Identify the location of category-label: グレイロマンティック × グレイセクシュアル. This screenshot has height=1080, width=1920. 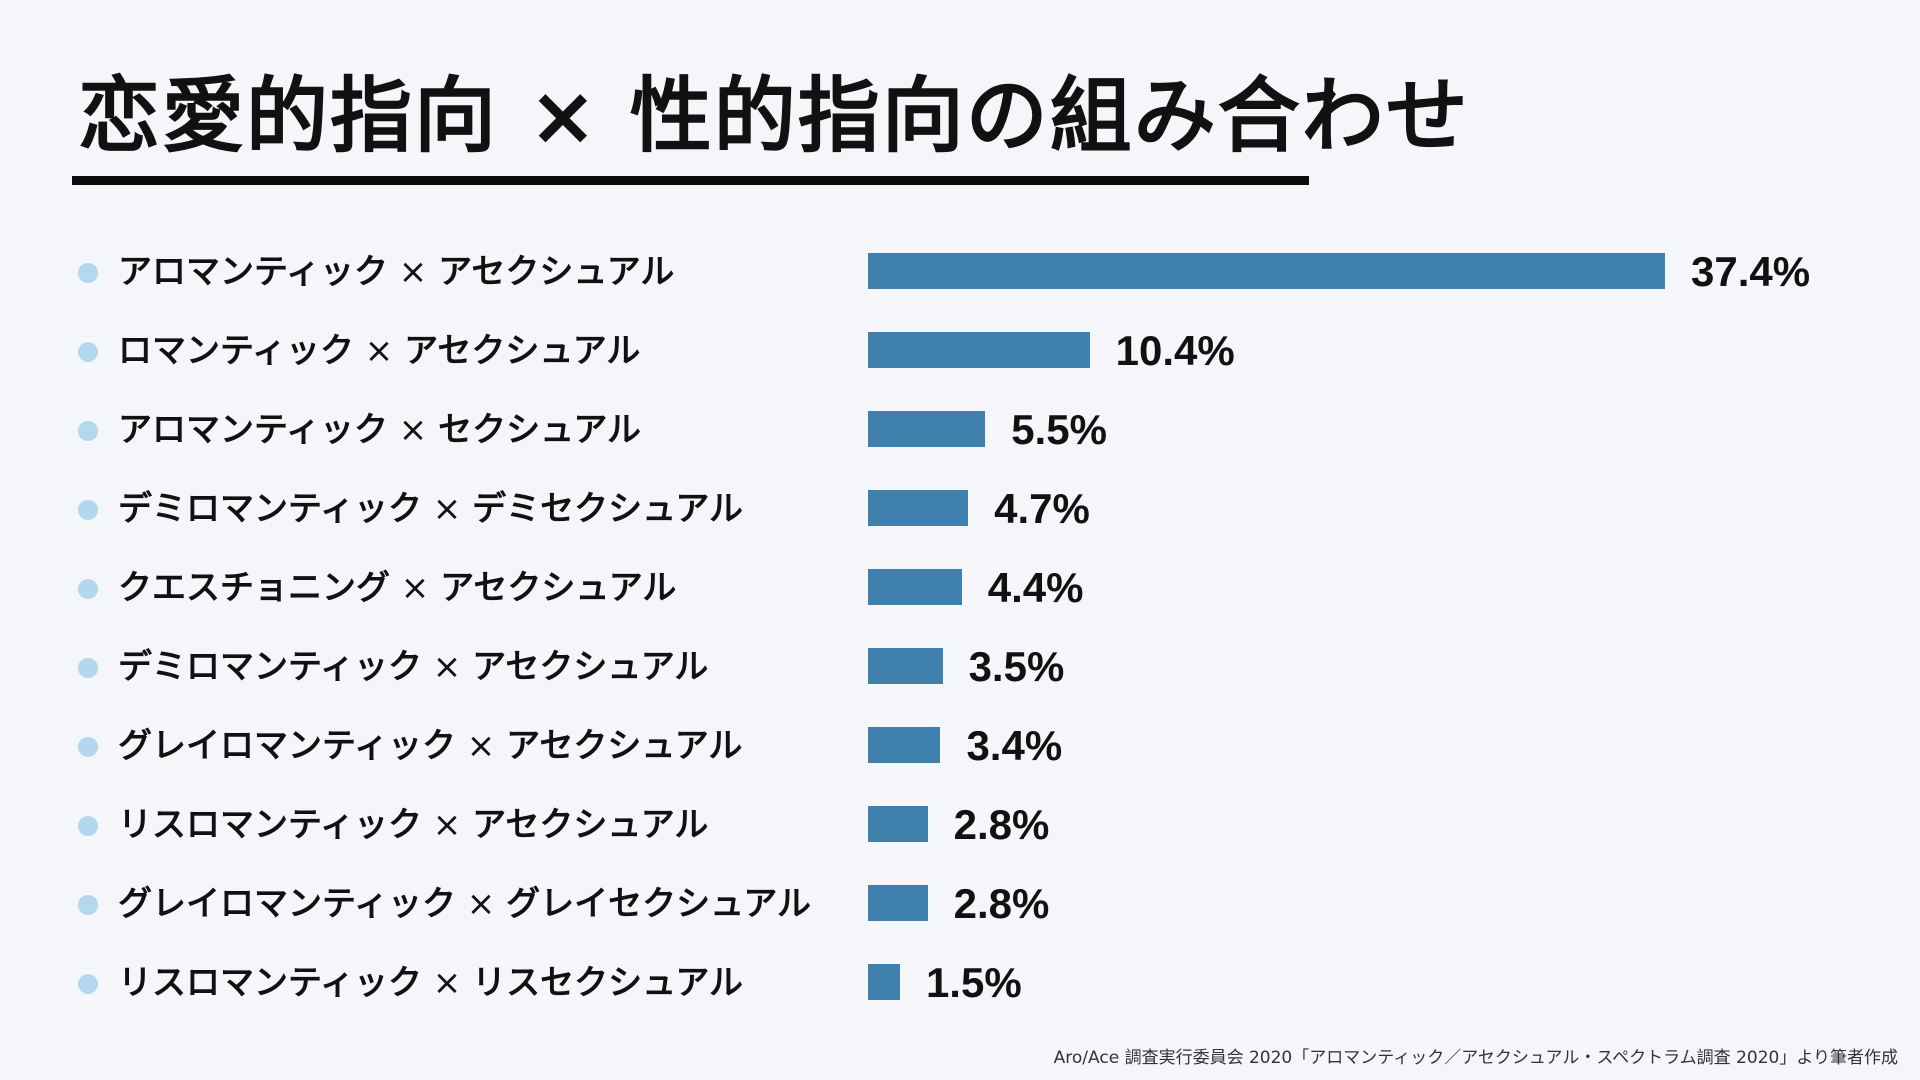
(464, 904).